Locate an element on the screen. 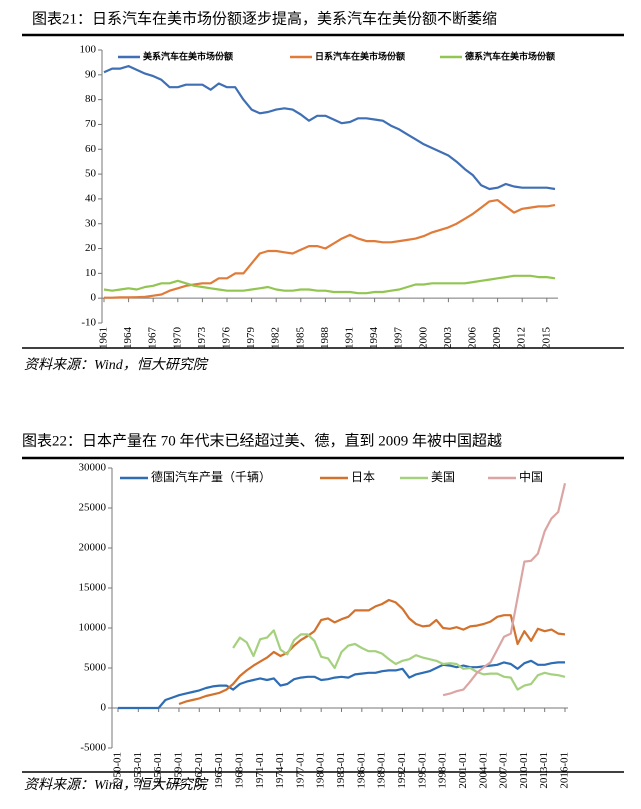 This screenshot has height=809, width=641. x-tick-label: 1998-01 is located at coordinates (443, 770).